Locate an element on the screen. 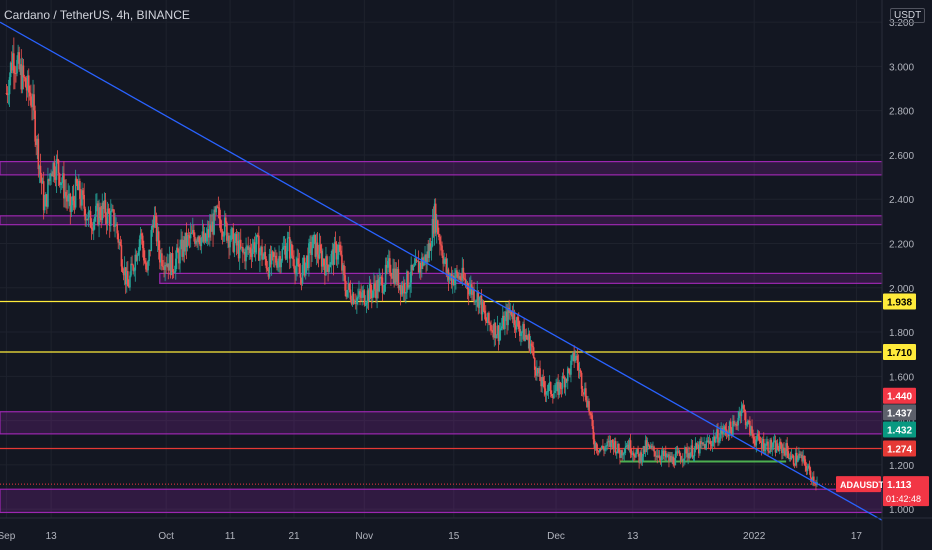 The width and height of the screenshot is (932, 550). currency-unit-button: USDT is located at coordinates (908, 15).